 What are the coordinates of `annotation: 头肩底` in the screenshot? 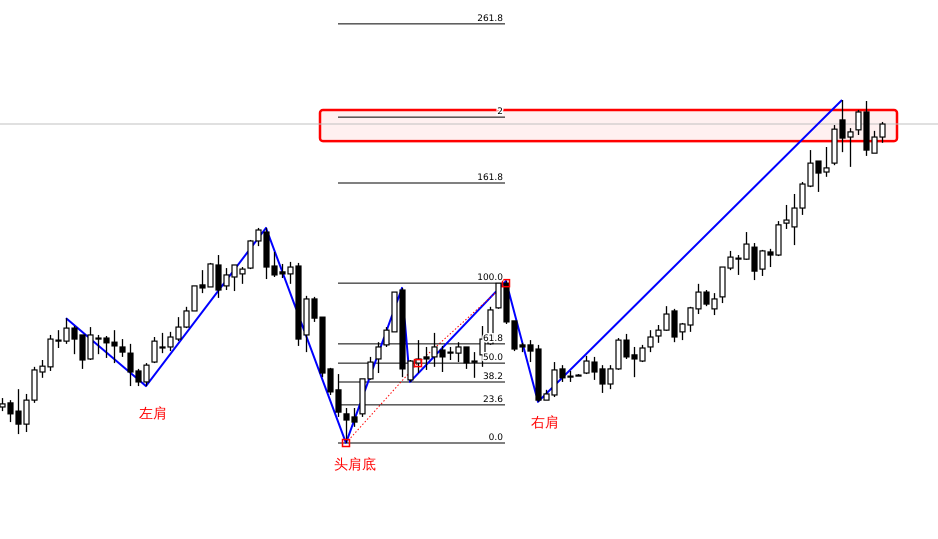 It's located at (355, 465).